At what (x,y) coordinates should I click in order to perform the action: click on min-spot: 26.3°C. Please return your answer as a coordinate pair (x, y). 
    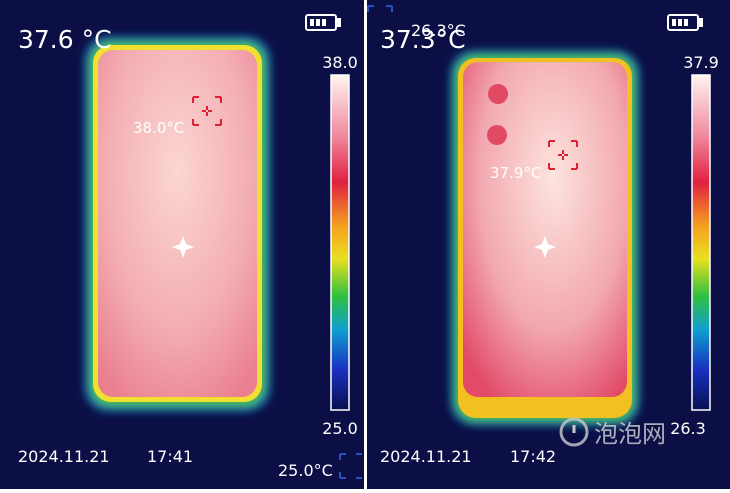
    Looking at the image, I should click on (438, 30).